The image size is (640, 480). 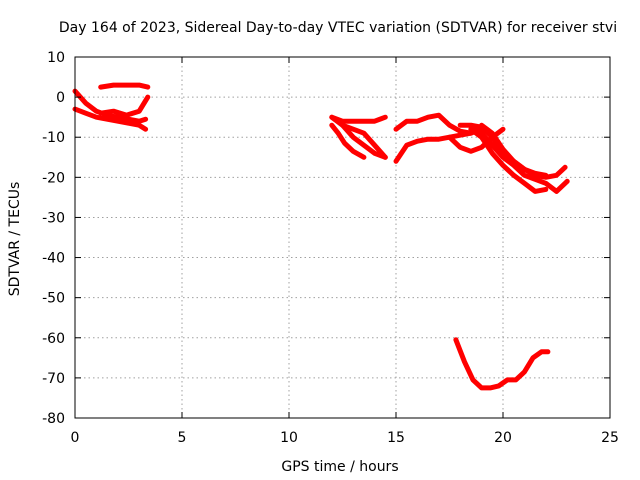 I want to click on x-tick-label: 20, so click(x=503, y=438).